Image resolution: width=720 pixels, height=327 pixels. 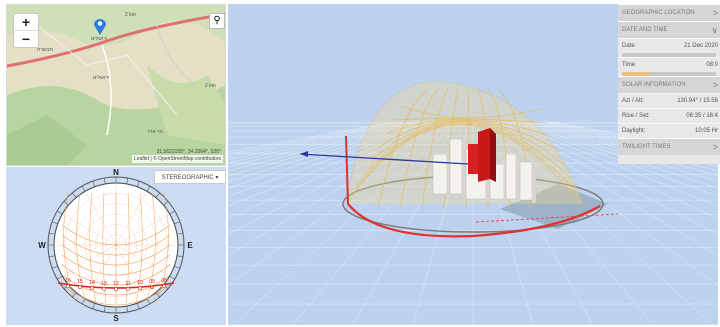 I want to click on section-geographic-location: GEOGRAPHIC LOCATION >, so click(x=669, y=12).